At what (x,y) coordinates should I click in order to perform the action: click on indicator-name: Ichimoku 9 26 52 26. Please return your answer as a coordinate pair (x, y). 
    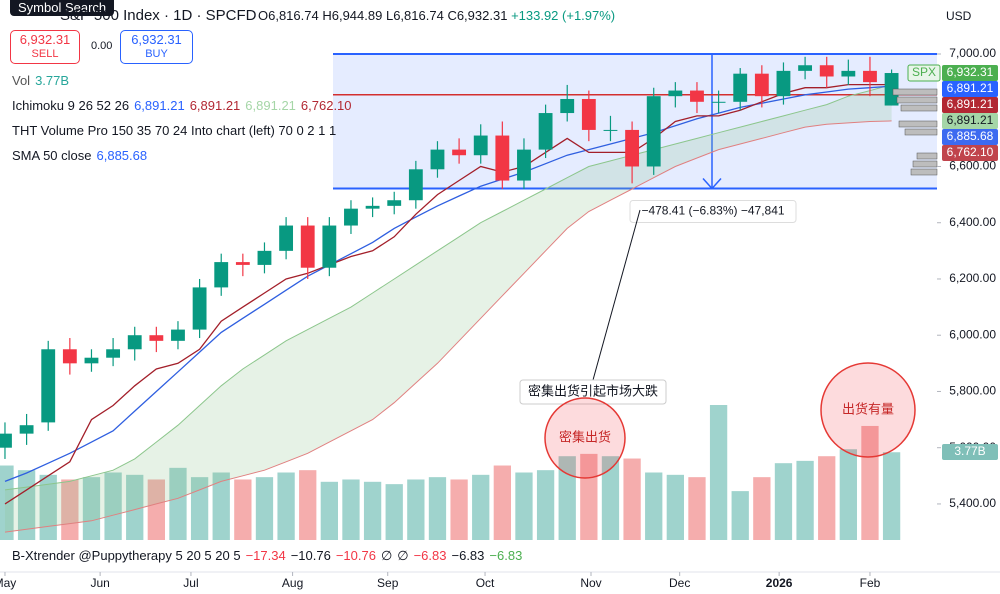
    Looking at the image, I should click on (71, 105).